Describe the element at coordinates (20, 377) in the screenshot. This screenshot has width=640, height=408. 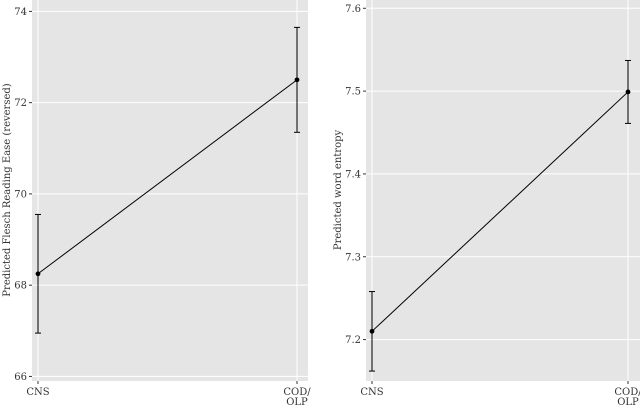
I see `y-tick-label: 66` at that location.